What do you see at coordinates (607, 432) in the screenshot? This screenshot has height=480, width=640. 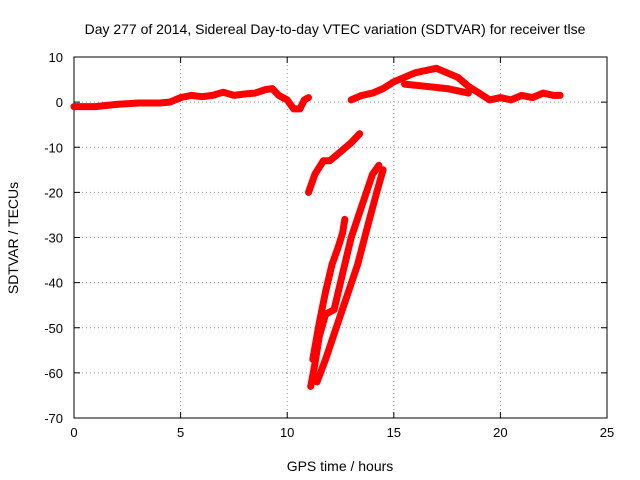 I see `x-tick-label: 25` at bounding box center [607, 432].